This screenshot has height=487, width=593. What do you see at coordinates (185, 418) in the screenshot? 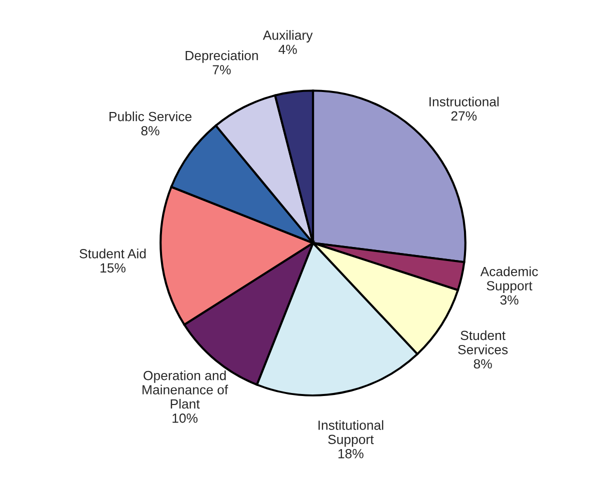
I see `data-label: 10%` at bounding box center [185, 418].